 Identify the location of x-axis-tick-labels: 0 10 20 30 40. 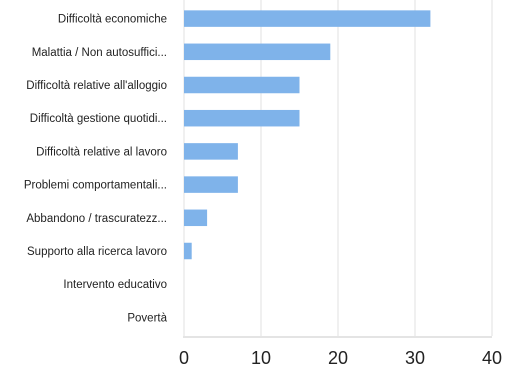
(340, 357).